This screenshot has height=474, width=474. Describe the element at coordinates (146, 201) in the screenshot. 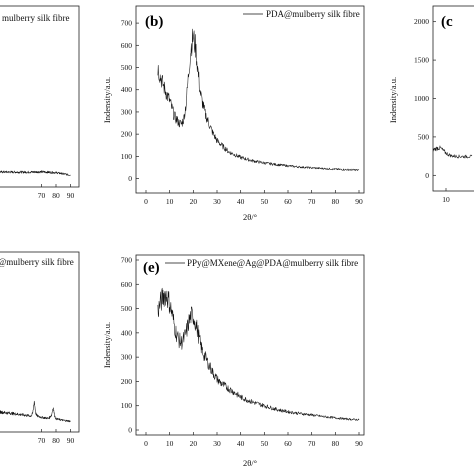

I see `panel-b-xtick-label: 0` at that location.